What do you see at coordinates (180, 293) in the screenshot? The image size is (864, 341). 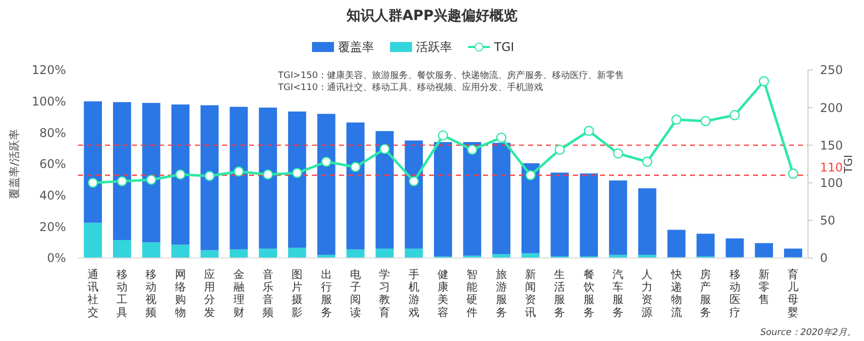 I see `x-tick-label: 网络购物` at bounding box center [180, 293].